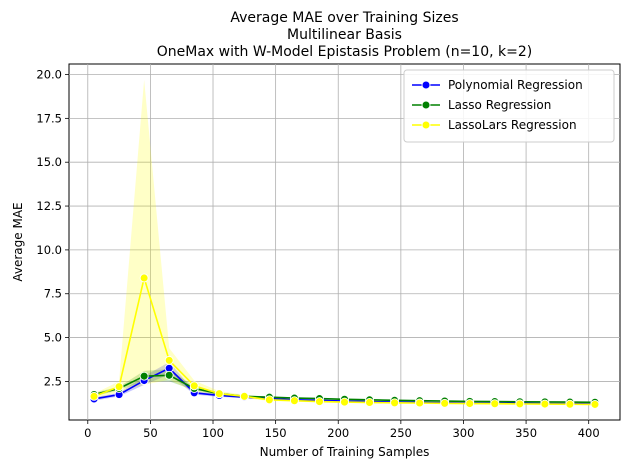  I want to click on lasso-regression-legend-label: Lasso Regression, so click(499, 105).